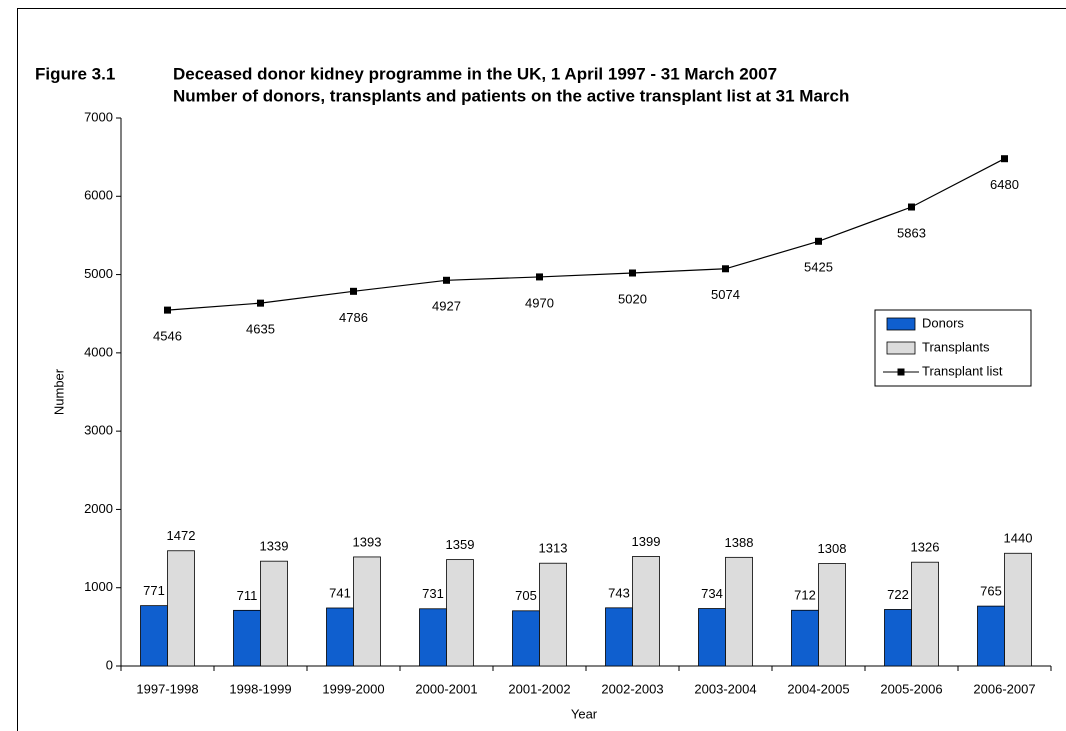 Image resolution: width=1066 pixels, height=731 pixels. Describe the element at coordinates (725, 294) in the screenshot. I see `data-label: 5074` at that location.